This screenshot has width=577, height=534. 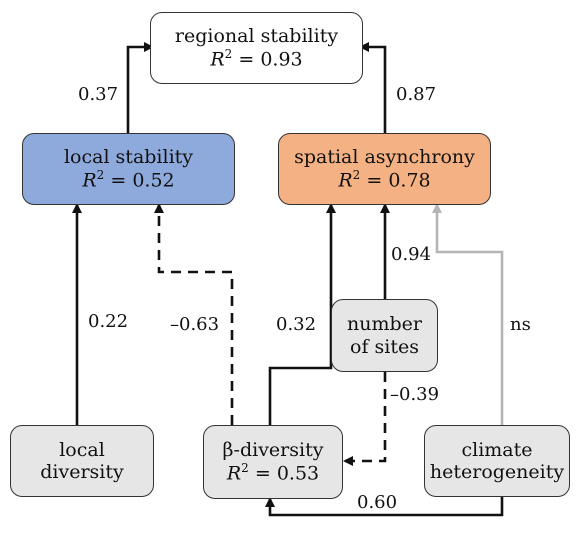 What do you see at coordinates (296, 324) in the screenshot?
I see `coef-beta-to-async: 0.32` at bounding box center [296, 324].